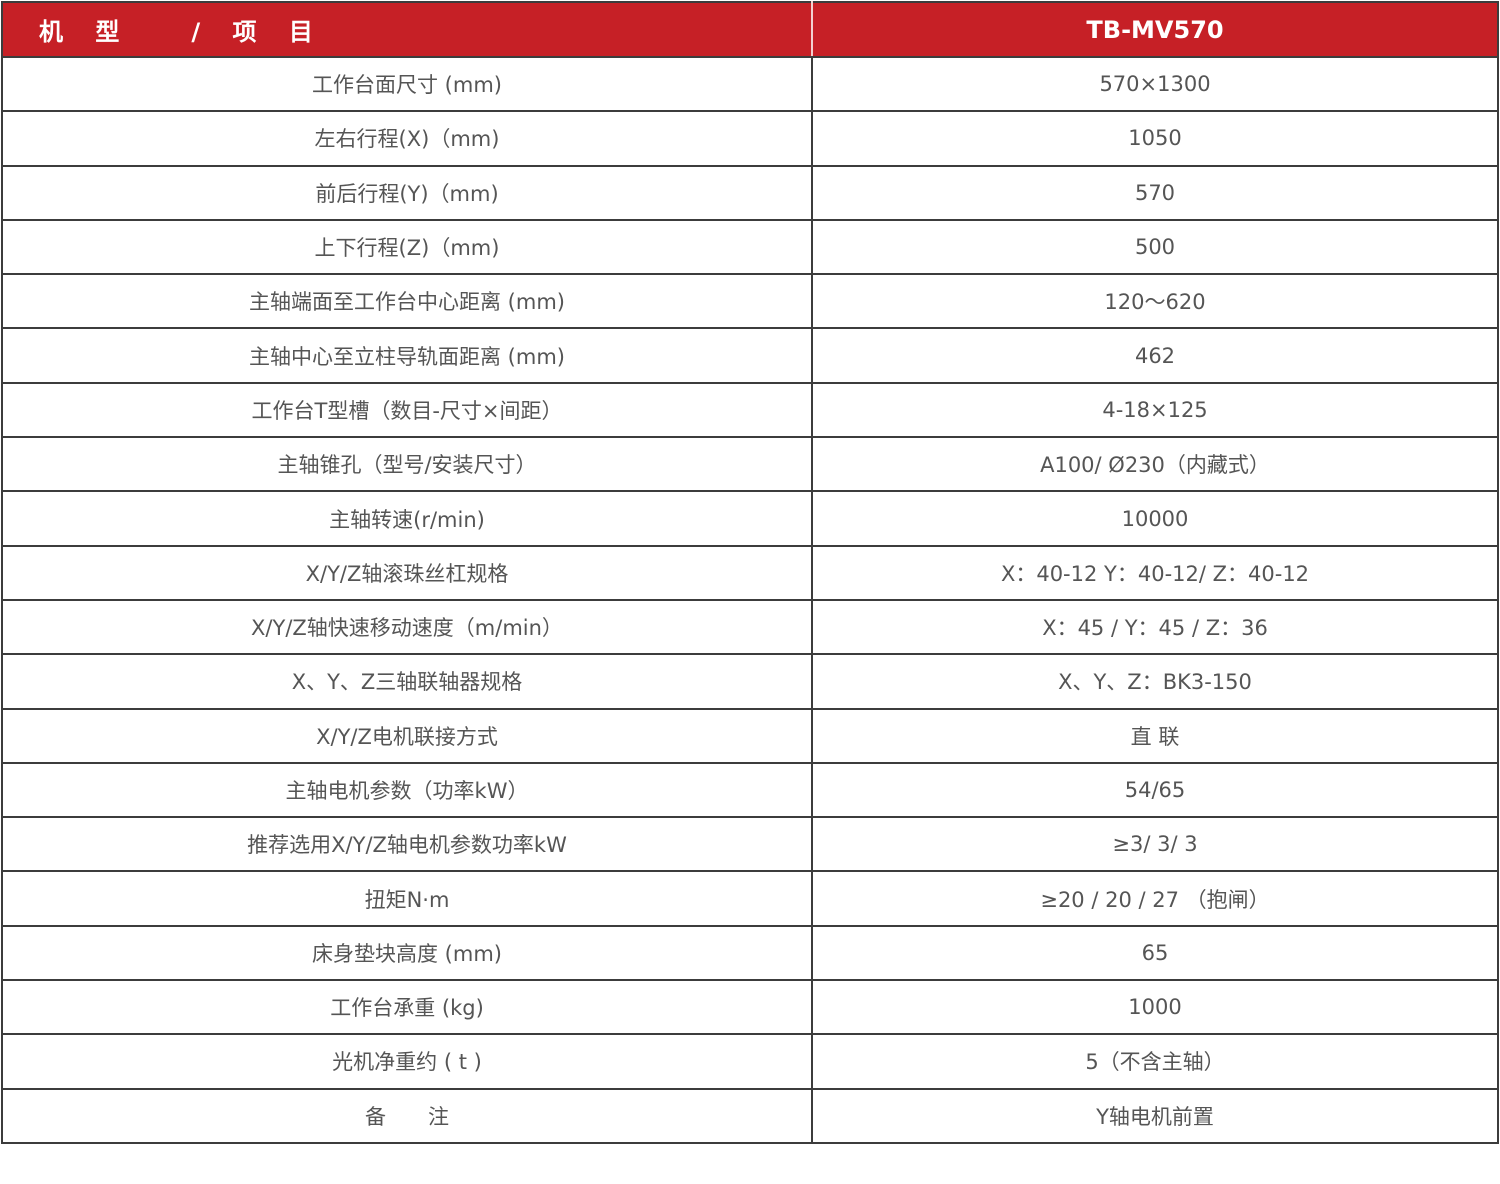 The image size is (1500, 1184). Describe the element at coordinates (1155, 138) in the screenshot. I see `spec-value: 1050` at that location.